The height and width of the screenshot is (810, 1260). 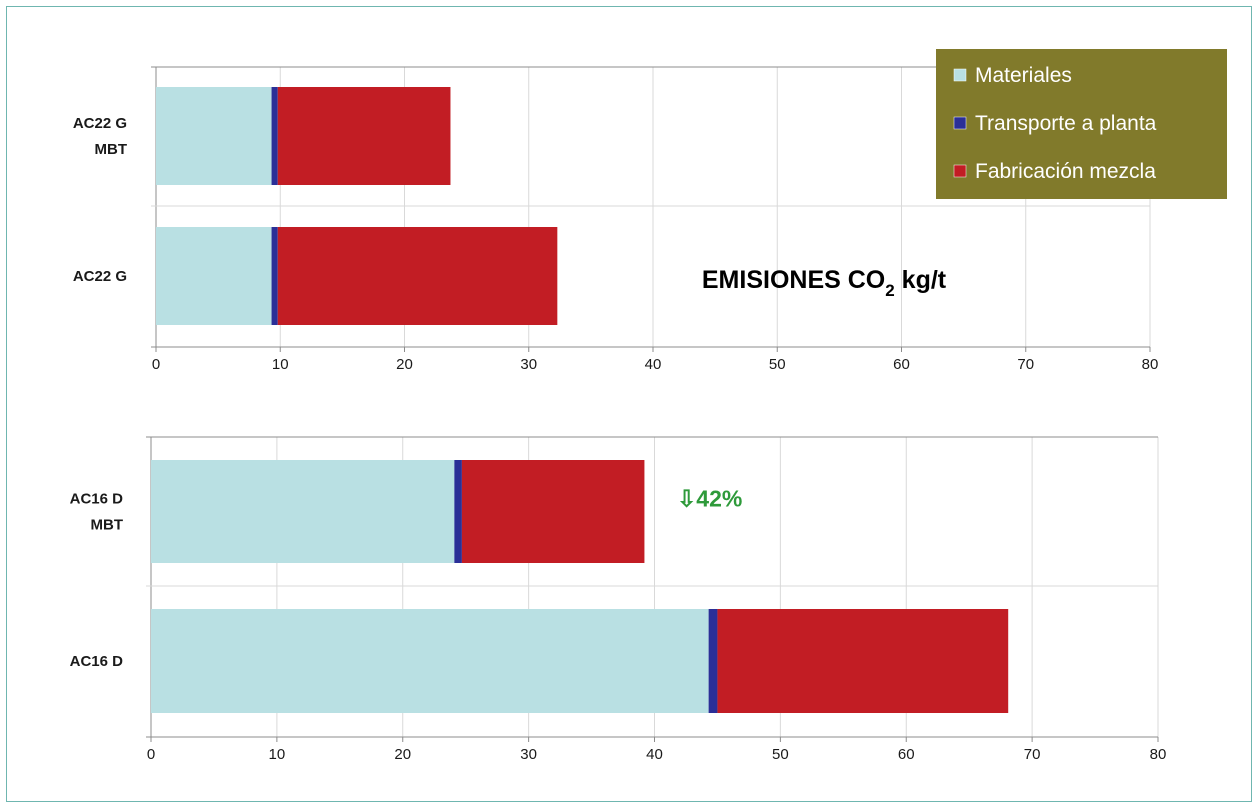 I want to click on legend-label: Fabricación mezcla, so click(x=1065, y=171).